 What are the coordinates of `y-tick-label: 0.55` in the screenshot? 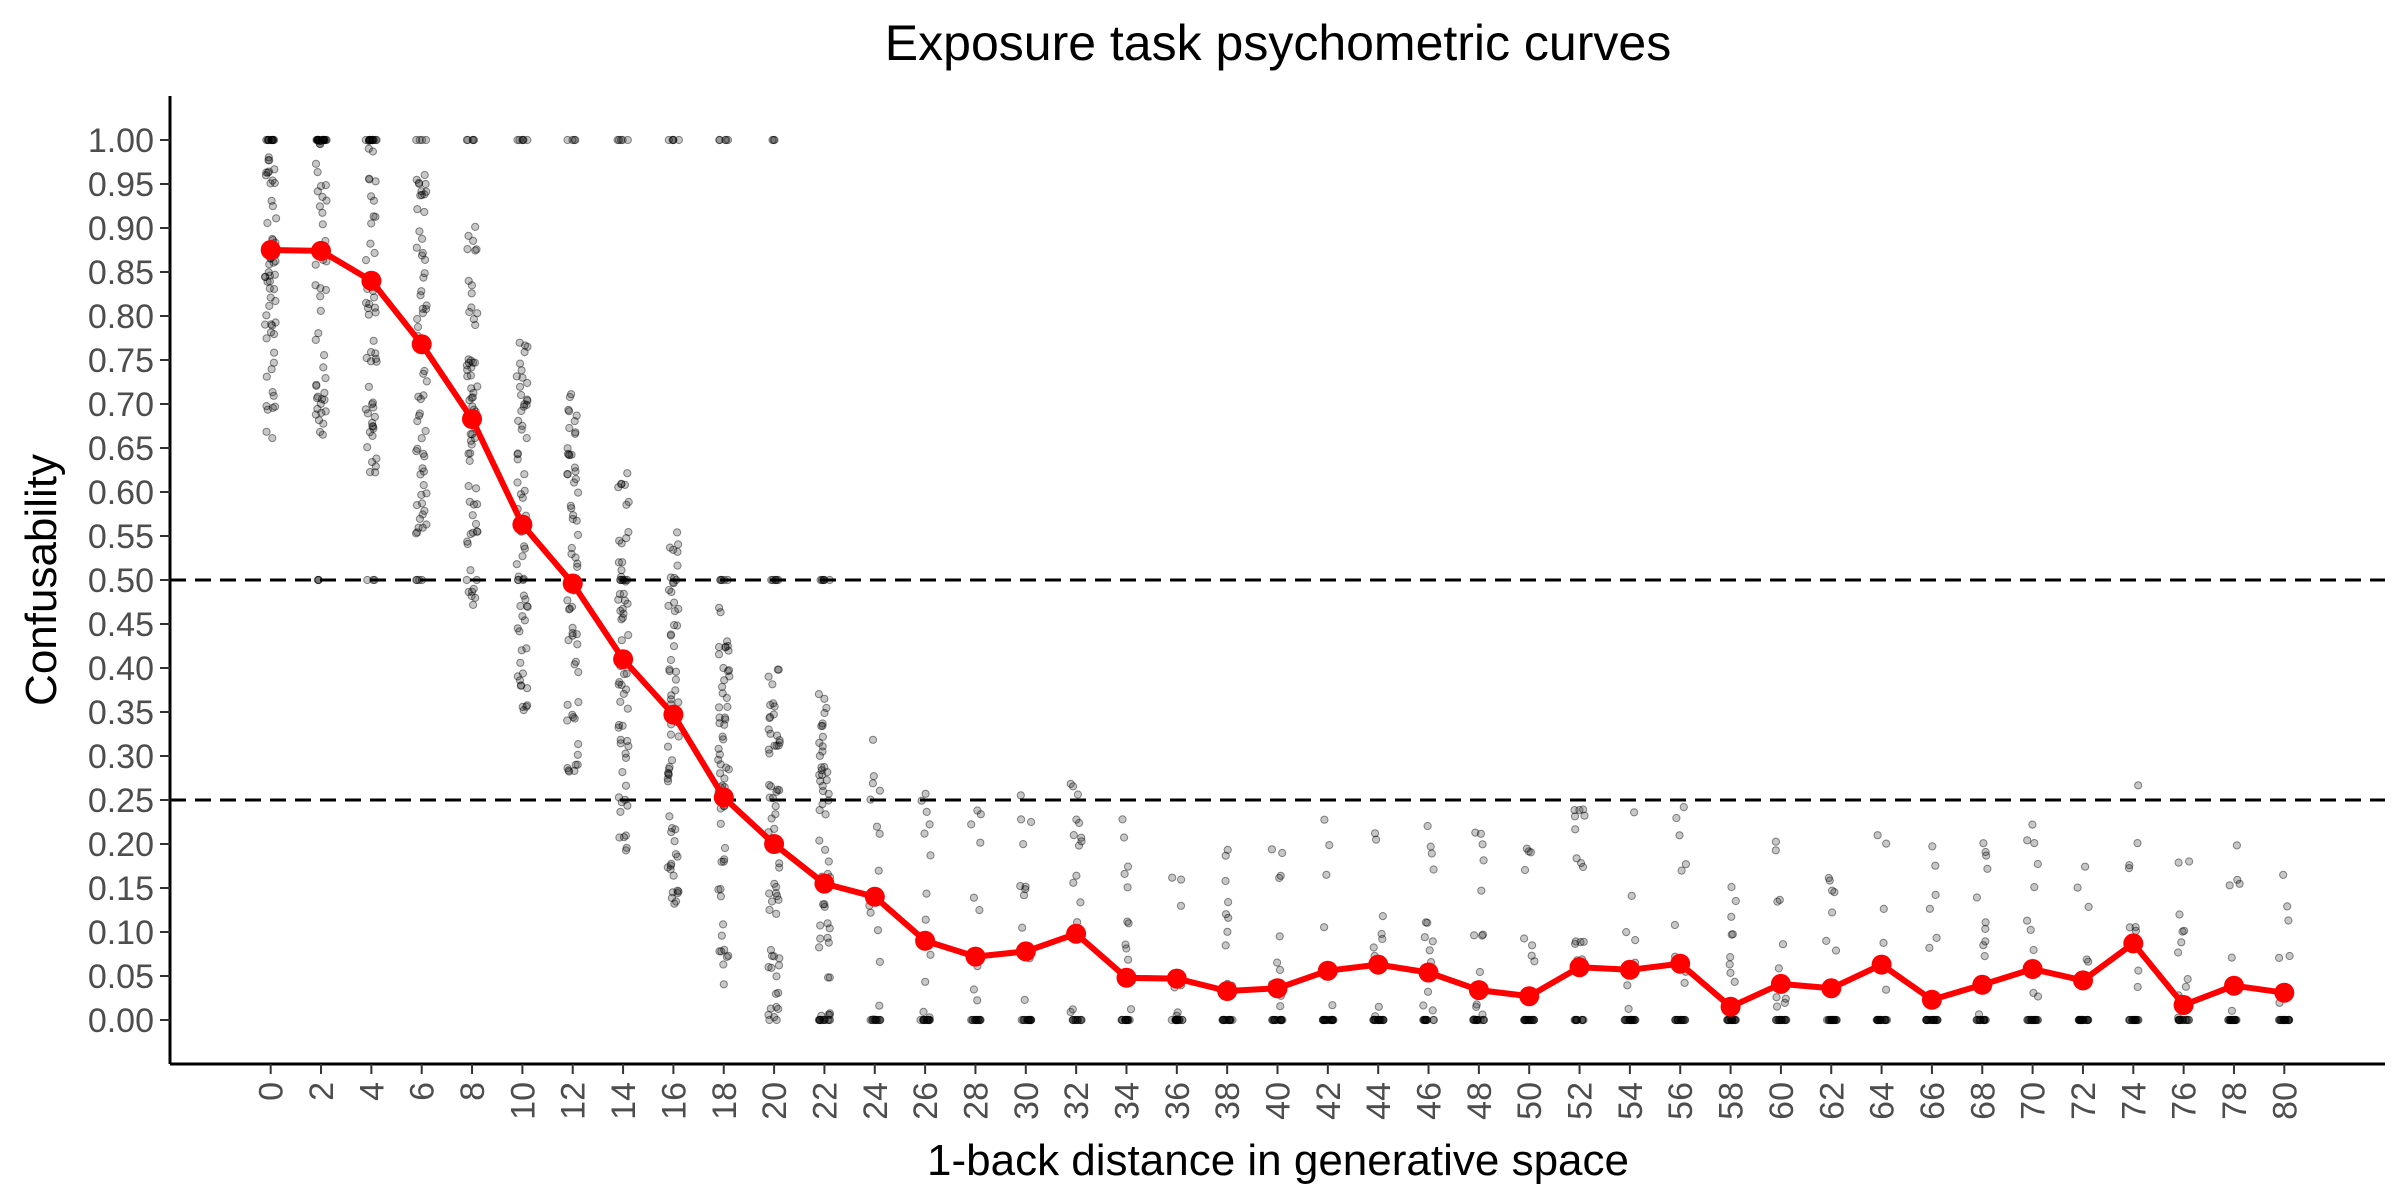 It's located at (121, 537).